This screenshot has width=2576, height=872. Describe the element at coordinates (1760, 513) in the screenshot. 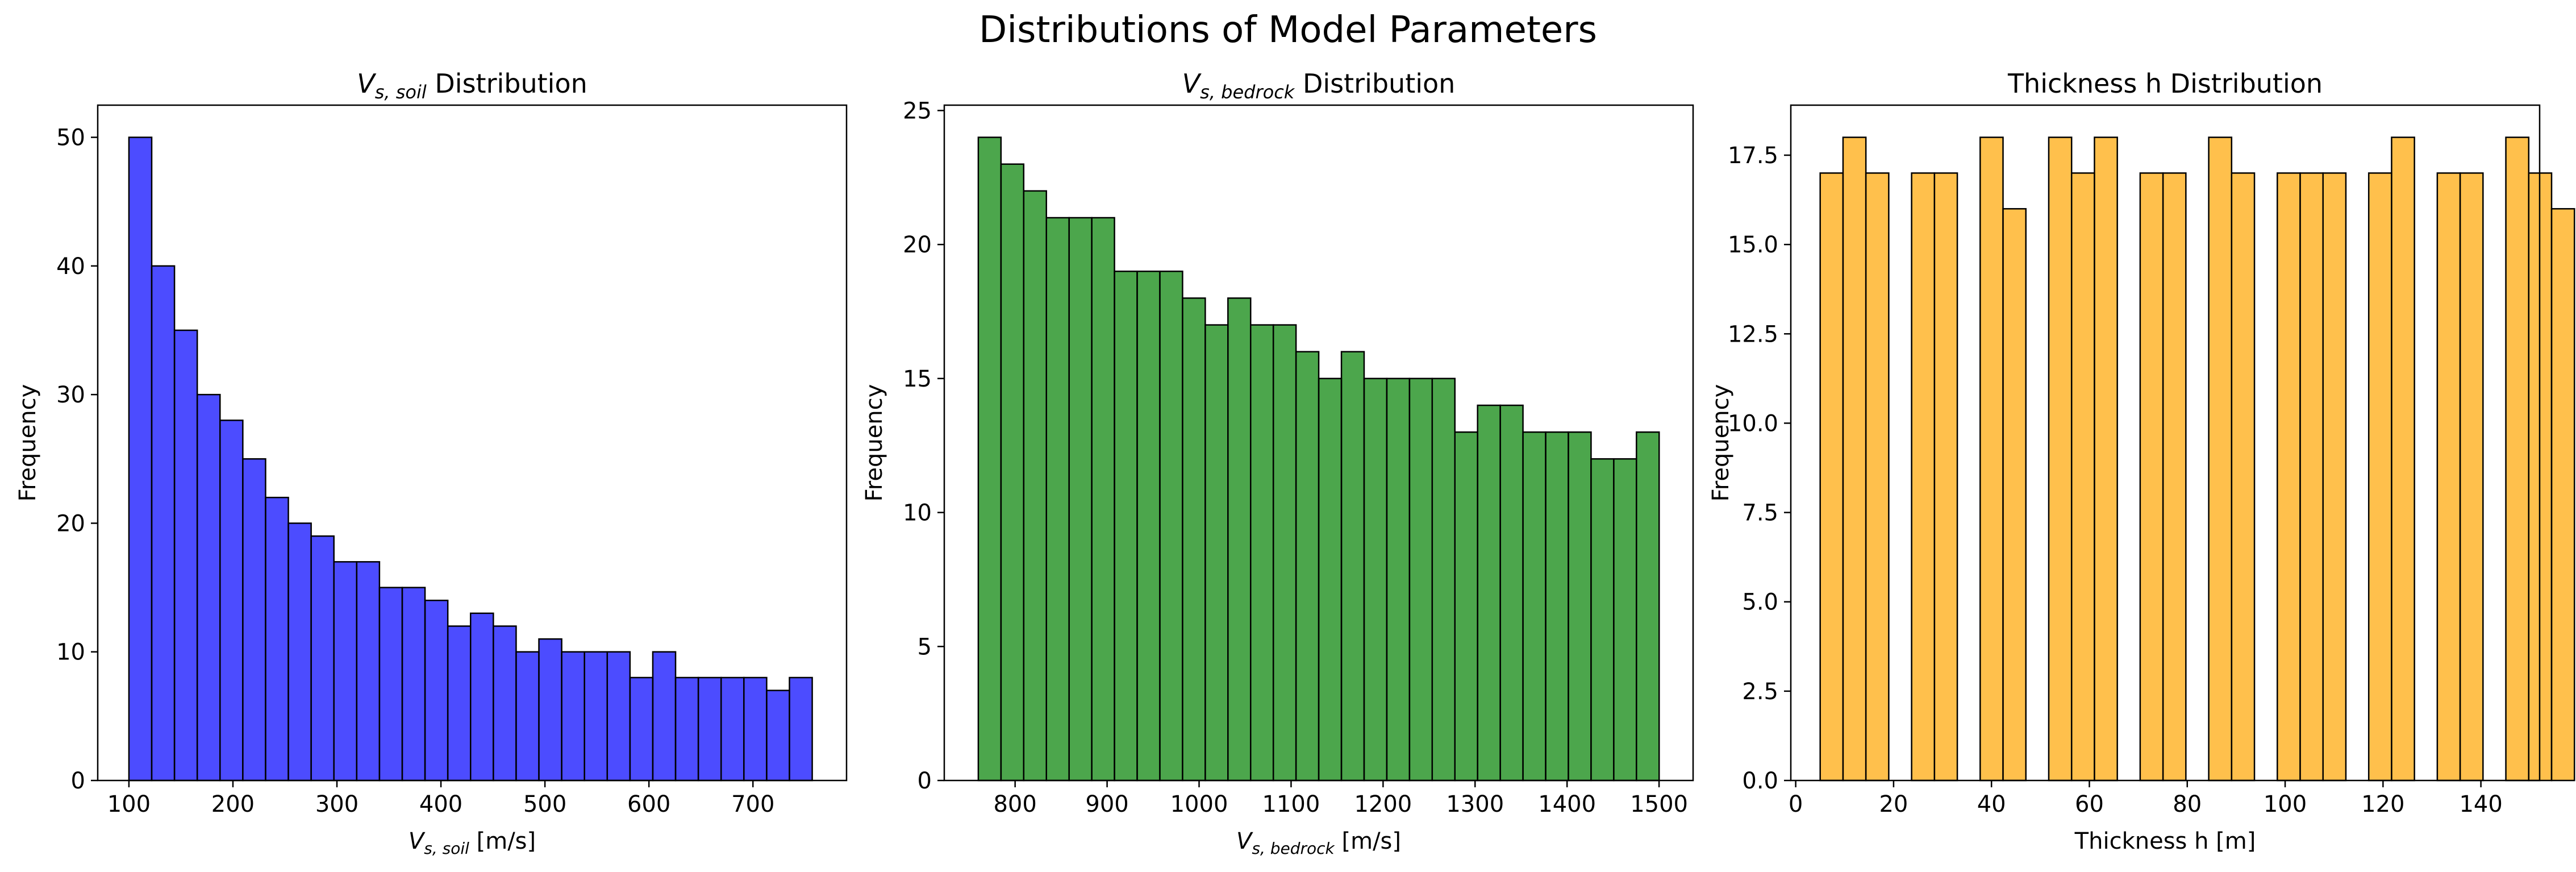

I see `y-tick-label: 7.5` at that location.